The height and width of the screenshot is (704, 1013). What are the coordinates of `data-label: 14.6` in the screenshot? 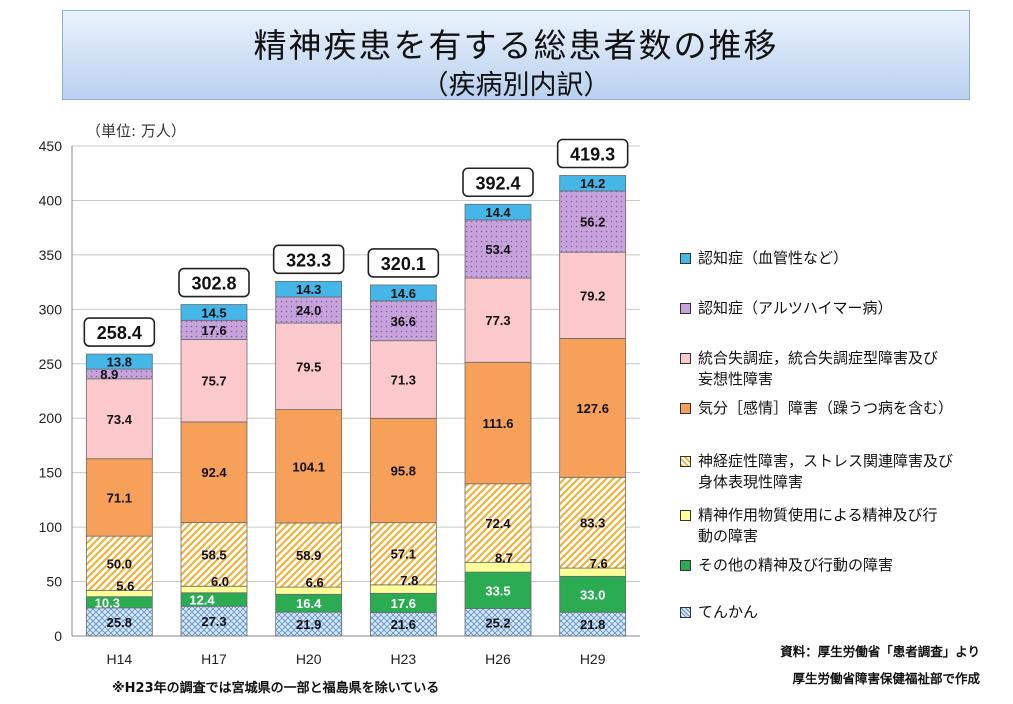 It's located at (403, 293).